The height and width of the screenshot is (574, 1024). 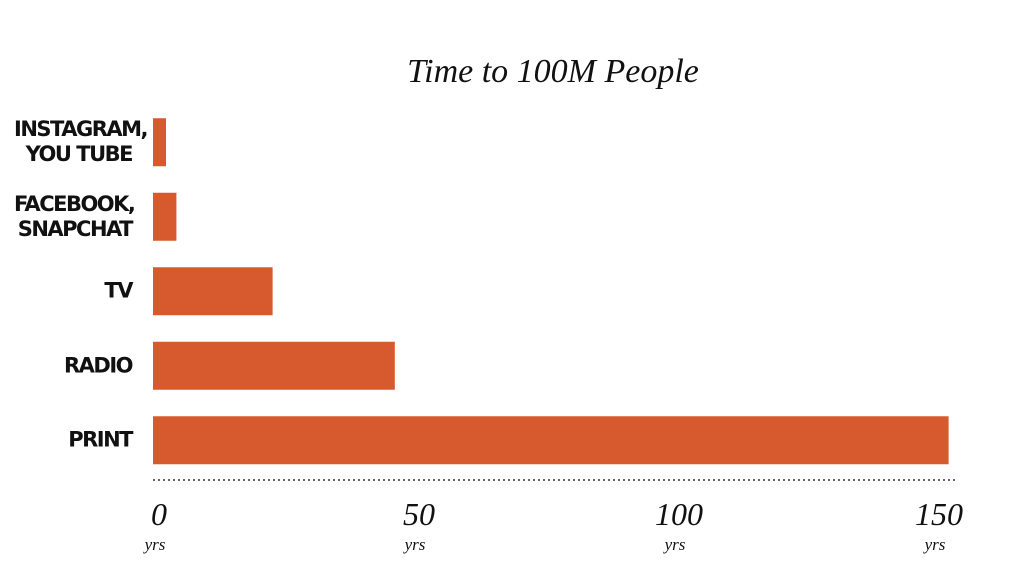 What do you see at coordinates (75, 216) in the screenshot?
I see `y-tick-label: FACEBOOK, SNAPCHAT` at bounding box center [75, 216].